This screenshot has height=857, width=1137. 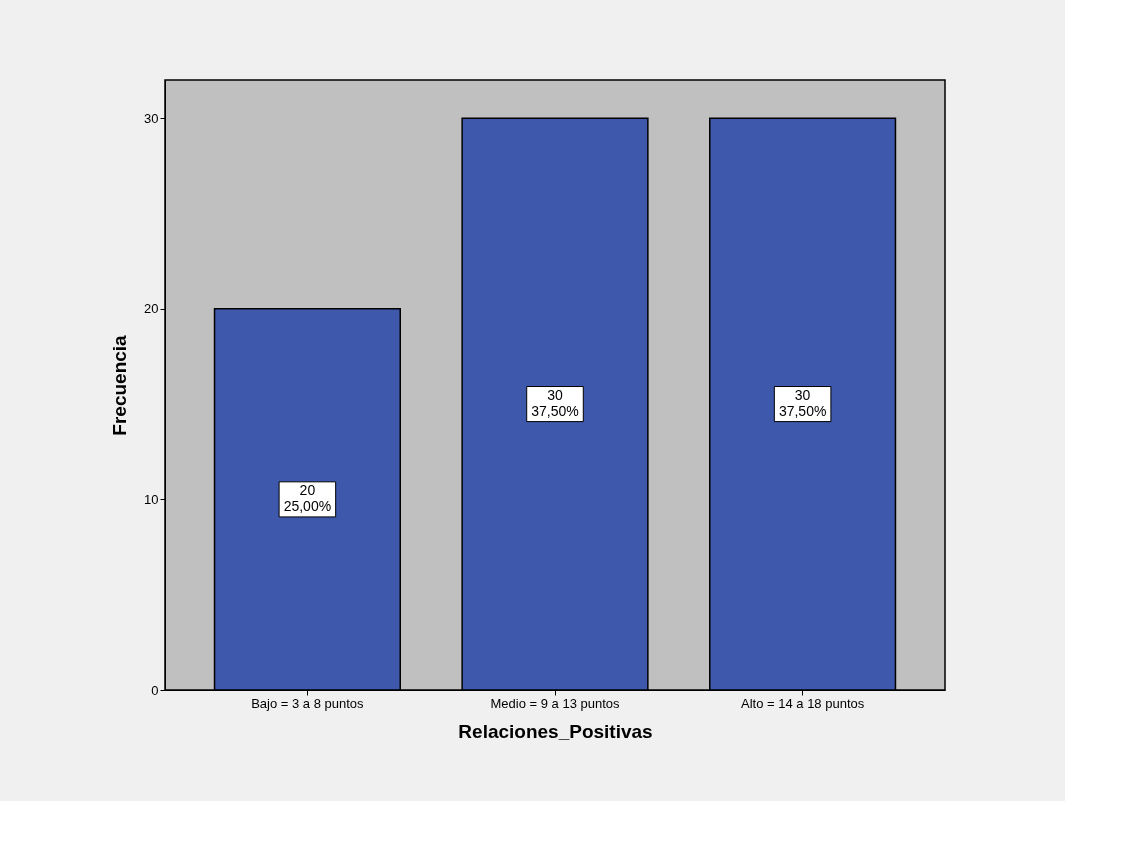 I want to click on x-tick-label: Alto = 14 a 18 puntos, so click(x=803, y=703).